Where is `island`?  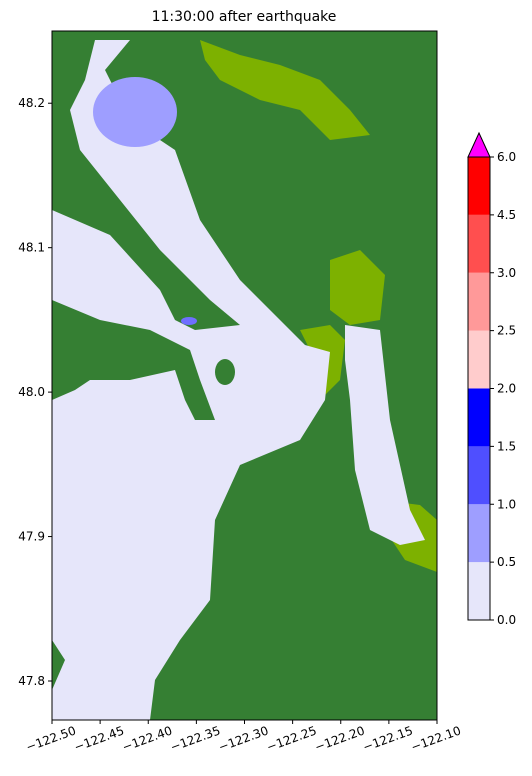 island is located at coordinates (225, 372).